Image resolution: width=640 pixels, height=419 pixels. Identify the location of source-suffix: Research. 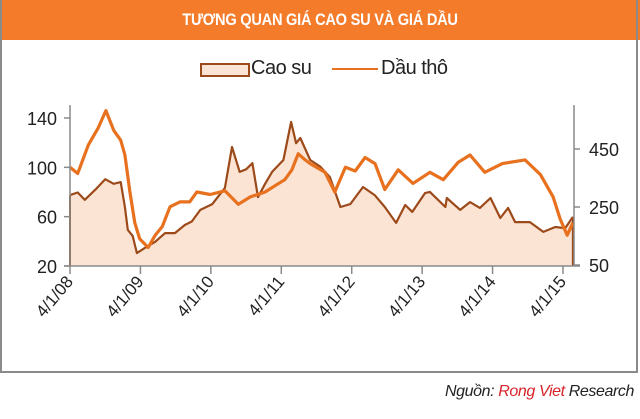
(599, 391).